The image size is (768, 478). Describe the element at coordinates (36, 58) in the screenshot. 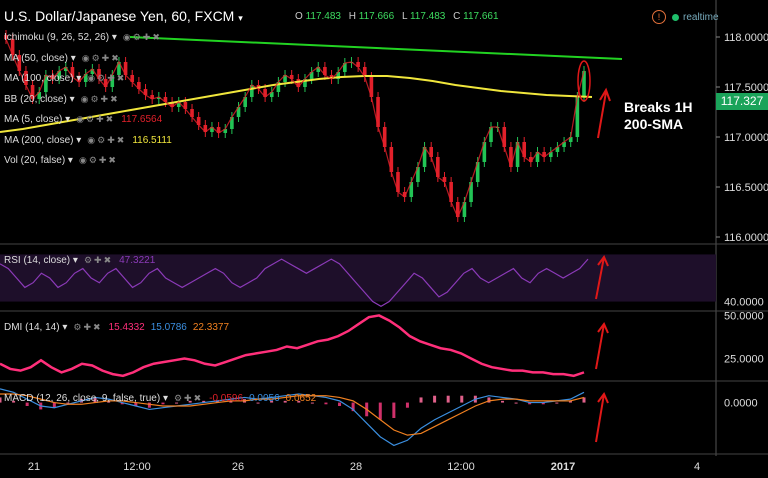

I see `indicator-label: MA (50, close)` at that location.